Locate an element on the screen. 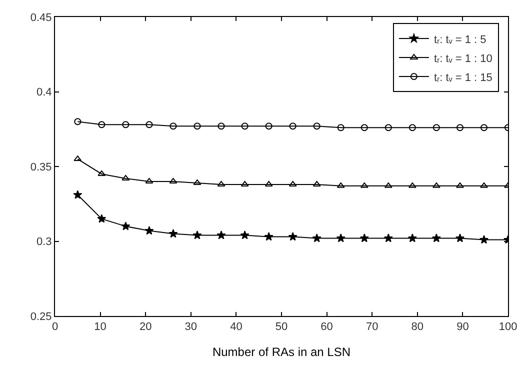  y-tick-label: 0.3 is located at coordinates (44, 242).